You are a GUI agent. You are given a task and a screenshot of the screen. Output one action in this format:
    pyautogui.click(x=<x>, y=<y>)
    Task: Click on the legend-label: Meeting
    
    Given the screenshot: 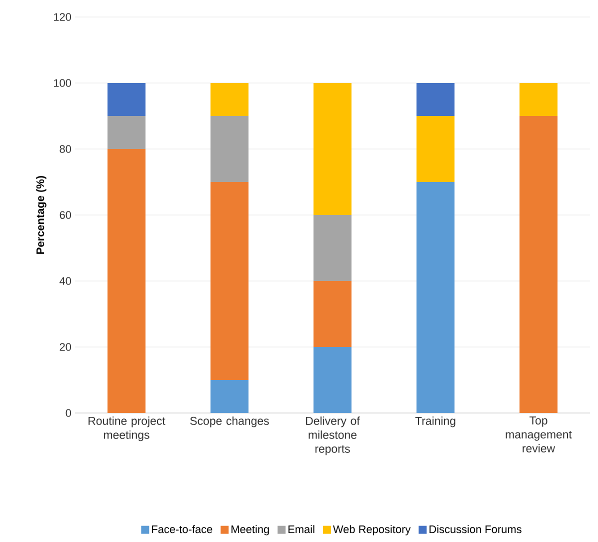 What is the action you would take?
    pyautogui.click(x=250, y=530)
    